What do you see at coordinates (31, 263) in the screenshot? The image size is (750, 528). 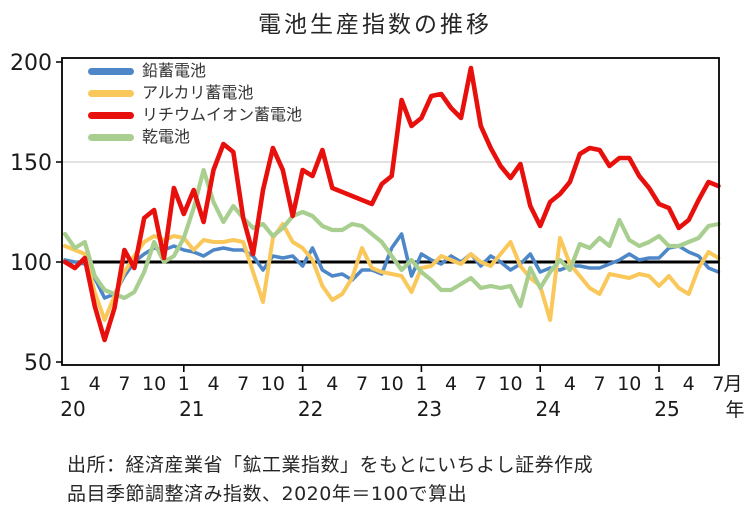 I see `y-tick-label: 100` at bounding box center [31, 263].